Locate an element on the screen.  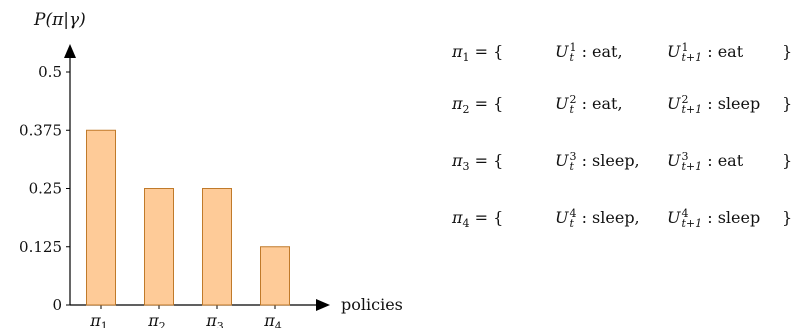
x-axis-arrow-icon is located at coordinates (323, 305).